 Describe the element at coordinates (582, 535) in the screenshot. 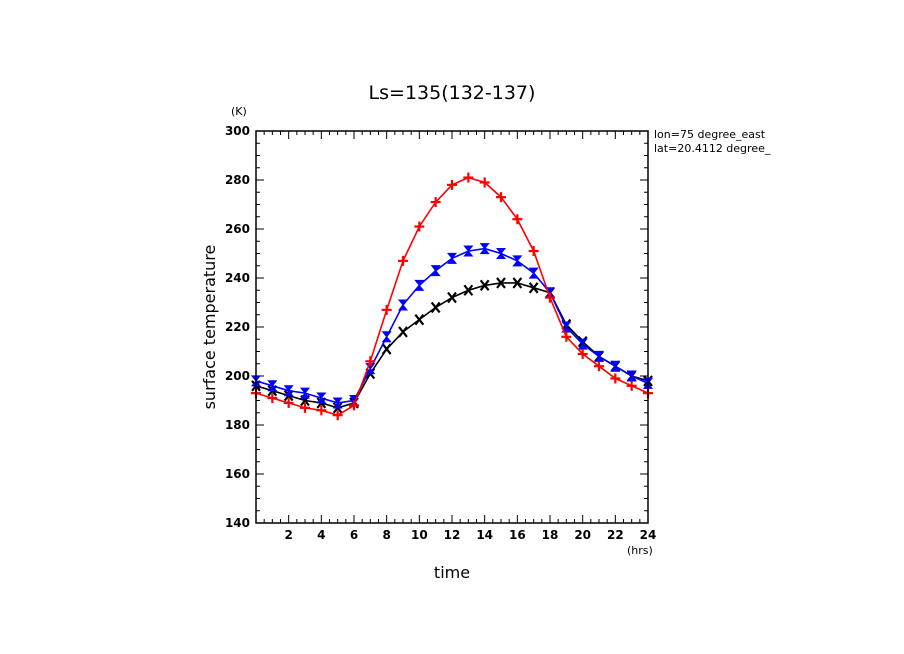

I see `x-tick-label: 20` at that location.